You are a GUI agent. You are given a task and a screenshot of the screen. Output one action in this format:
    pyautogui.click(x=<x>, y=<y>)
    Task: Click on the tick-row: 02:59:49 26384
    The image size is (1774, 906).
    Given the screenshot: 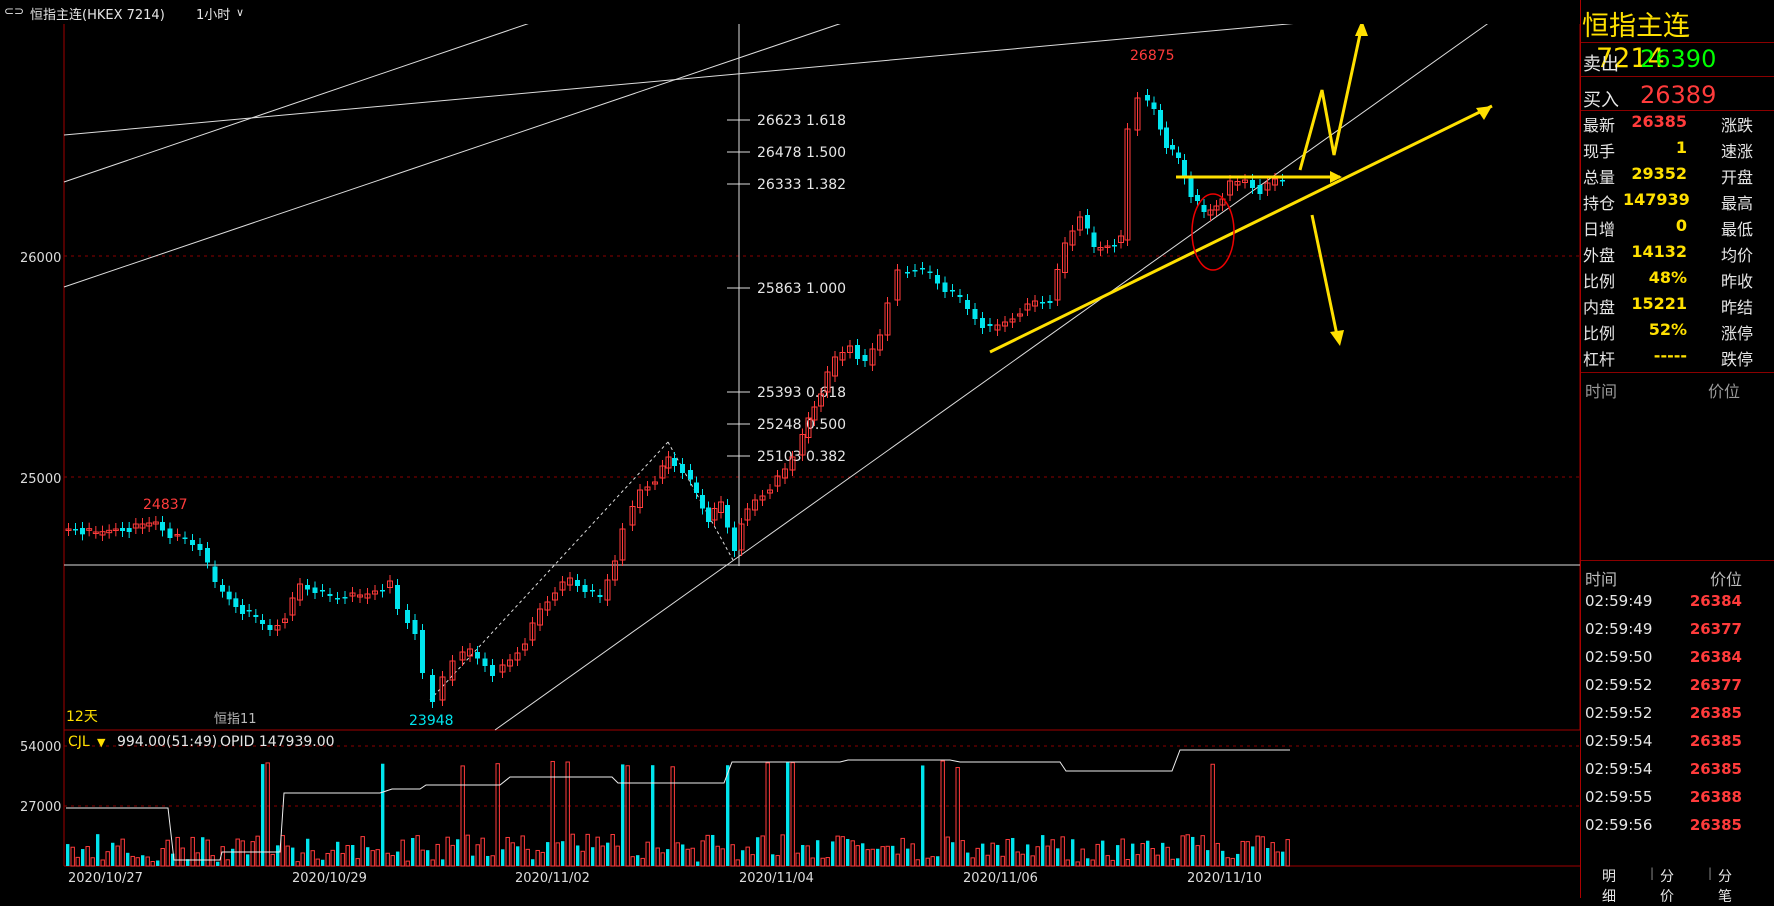 What is the action you would take?
    pyautogui.click(x=887, y=605)
    